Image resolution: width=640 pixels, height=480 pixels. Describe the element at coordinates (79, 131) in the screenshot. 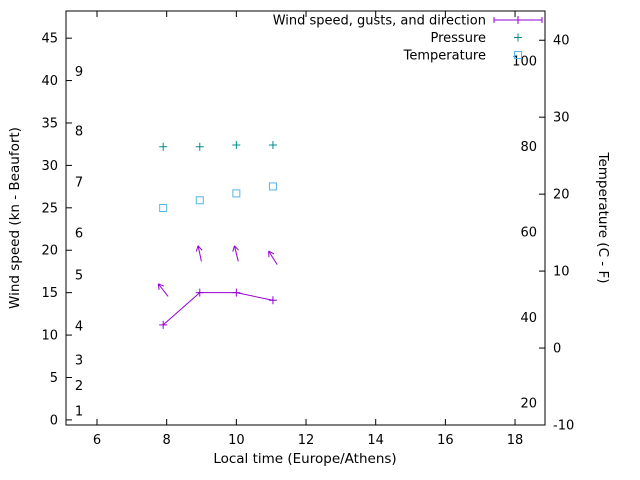

I see `beaufort-label: 8` at that location.